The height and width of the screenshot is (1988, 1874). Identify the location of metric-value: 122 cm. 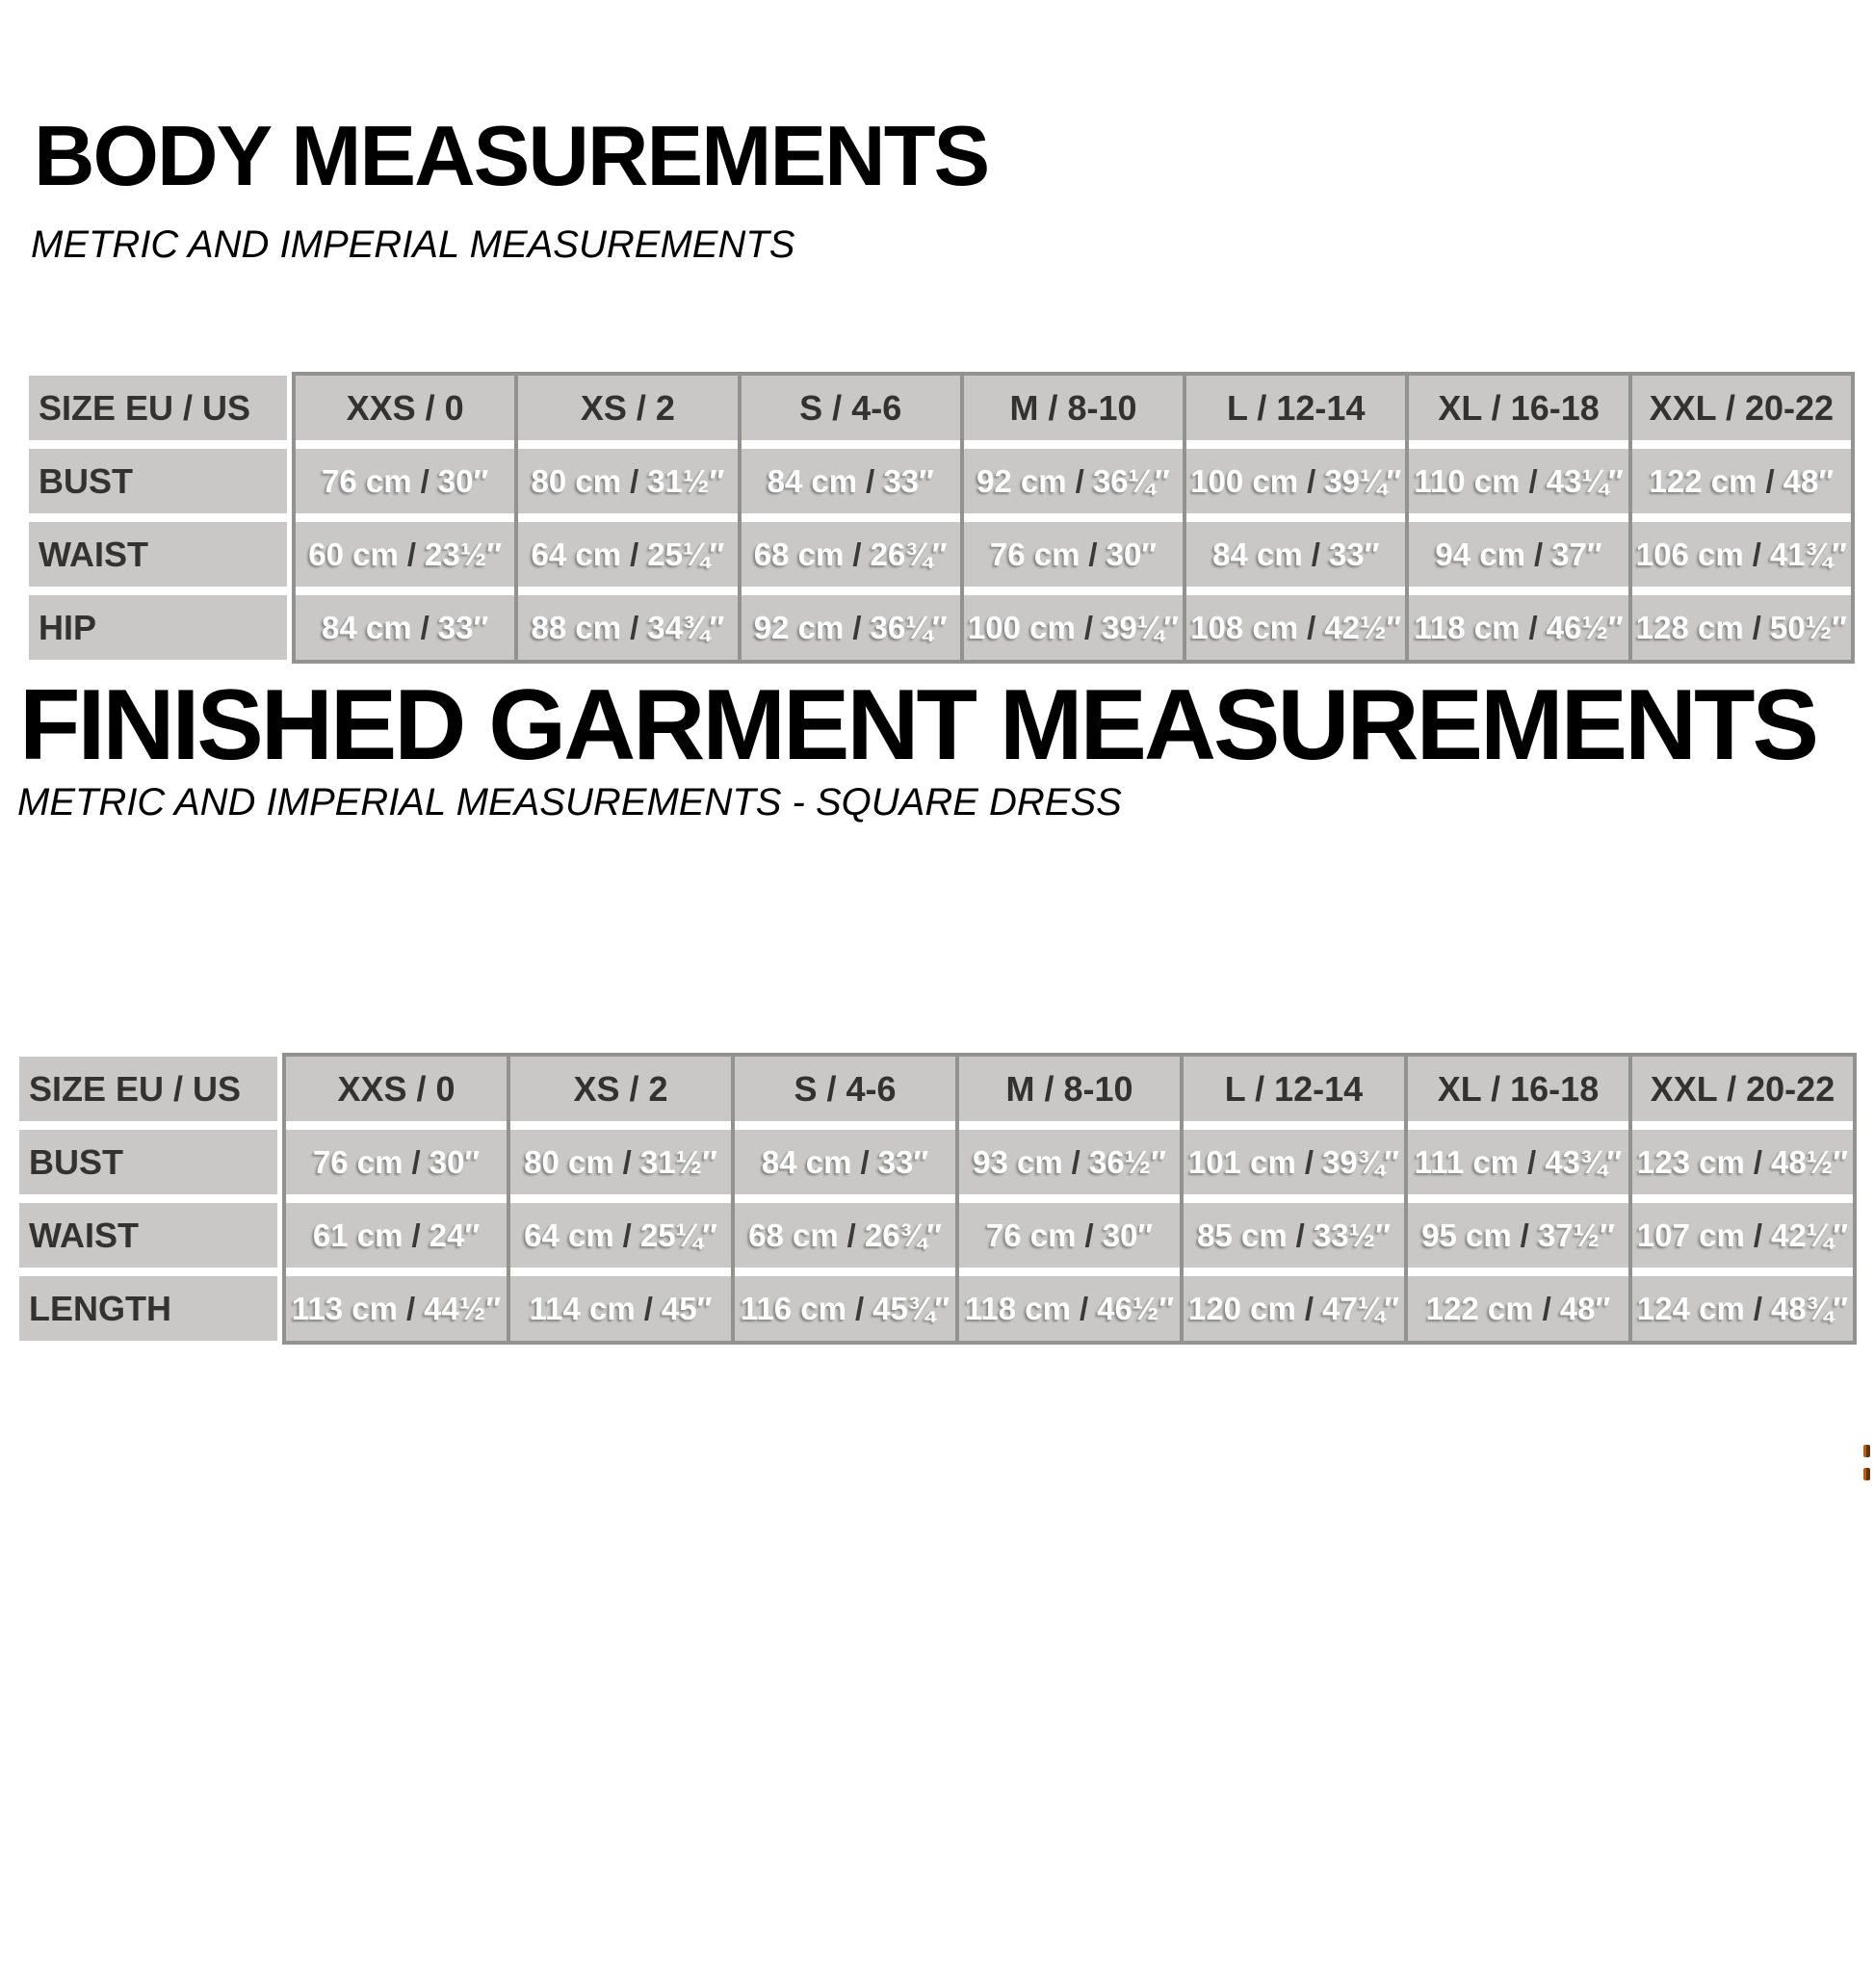
(1479, 1308).